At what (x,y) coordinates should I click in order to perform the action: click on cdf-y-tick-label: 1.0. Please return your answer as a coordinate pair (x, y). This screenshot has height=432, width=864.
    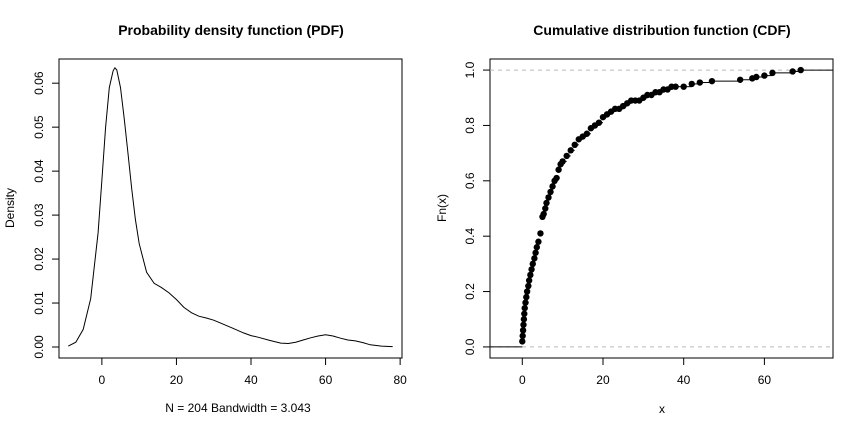
    Looking at the image, I should click on (470, 69).